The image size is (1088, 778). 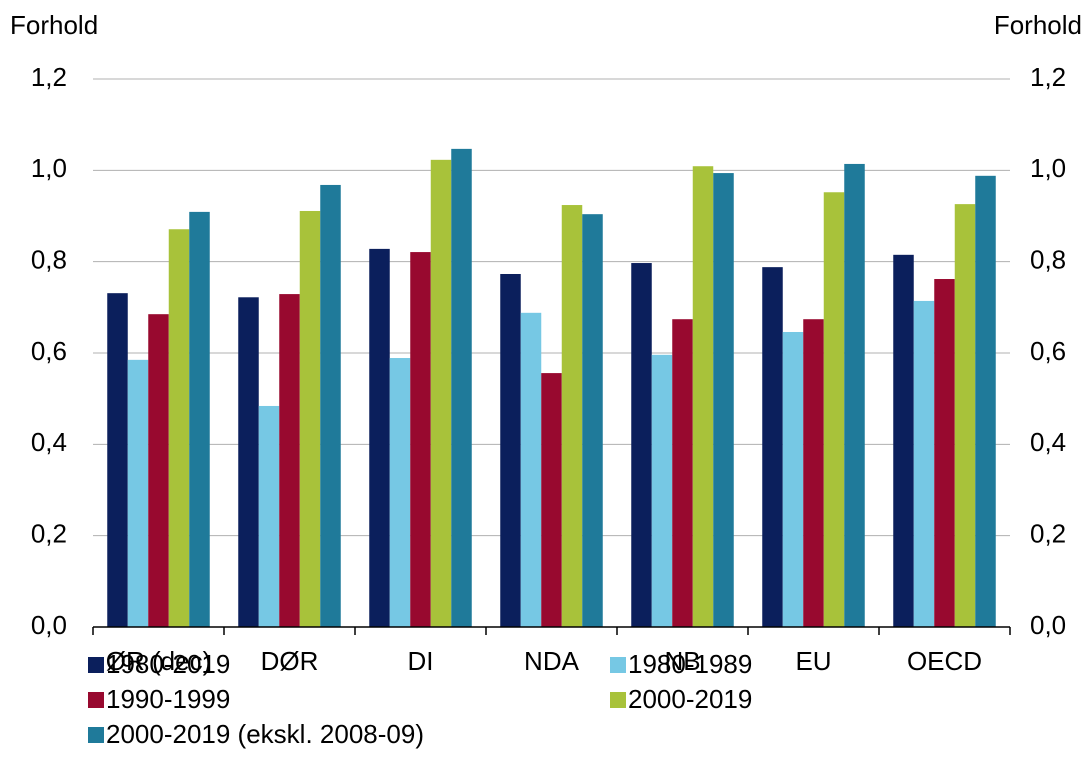 I want to click on x-tick-label: NB, so click(x=682, y=661).